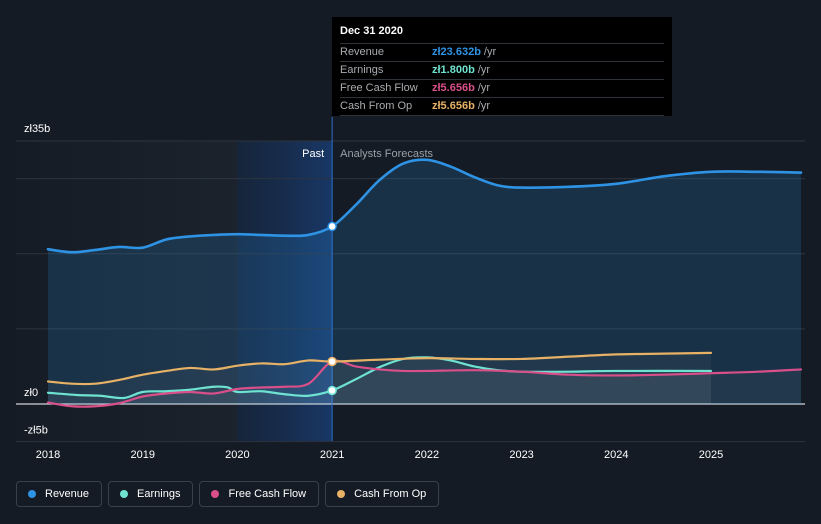 This screenshot has height=524, width=821. Describe the element at coordinates (711, 455) in the screenshot. I see `x-tick-label: 2025` at that location.